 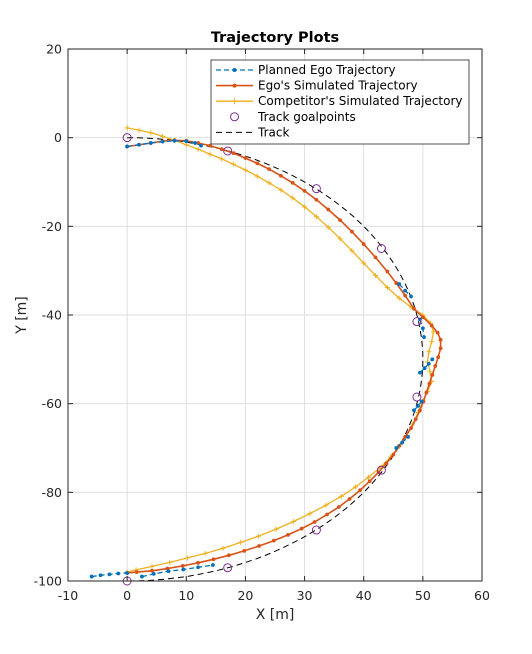 I want to click on legend-entry: Planned Ego Trajectory, so click(x=306, y=70).